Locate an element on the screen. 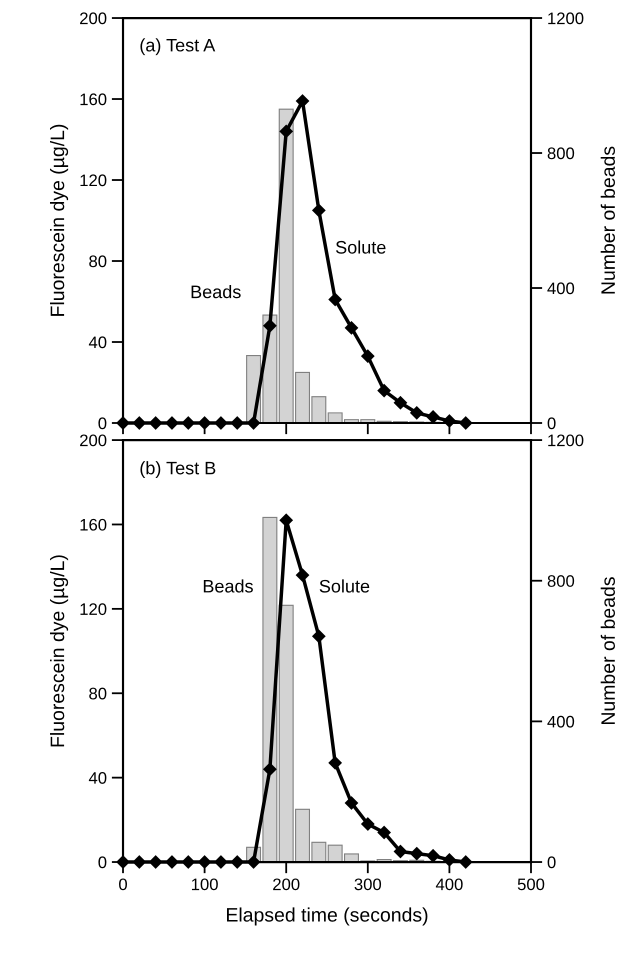 The width and height of the screenshot is (642, 954). x-tick-label: 0 is located at coordinates (123, 884).